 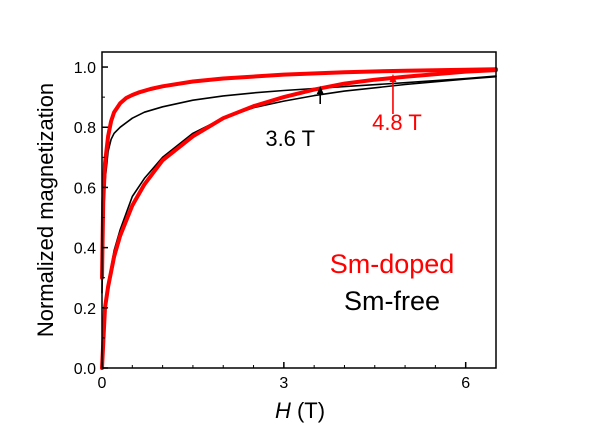 What do you see at coordinates (85, 309) in the screenshot?
I see `y-tick-label: 0.2` at bounding box center [85, 309].